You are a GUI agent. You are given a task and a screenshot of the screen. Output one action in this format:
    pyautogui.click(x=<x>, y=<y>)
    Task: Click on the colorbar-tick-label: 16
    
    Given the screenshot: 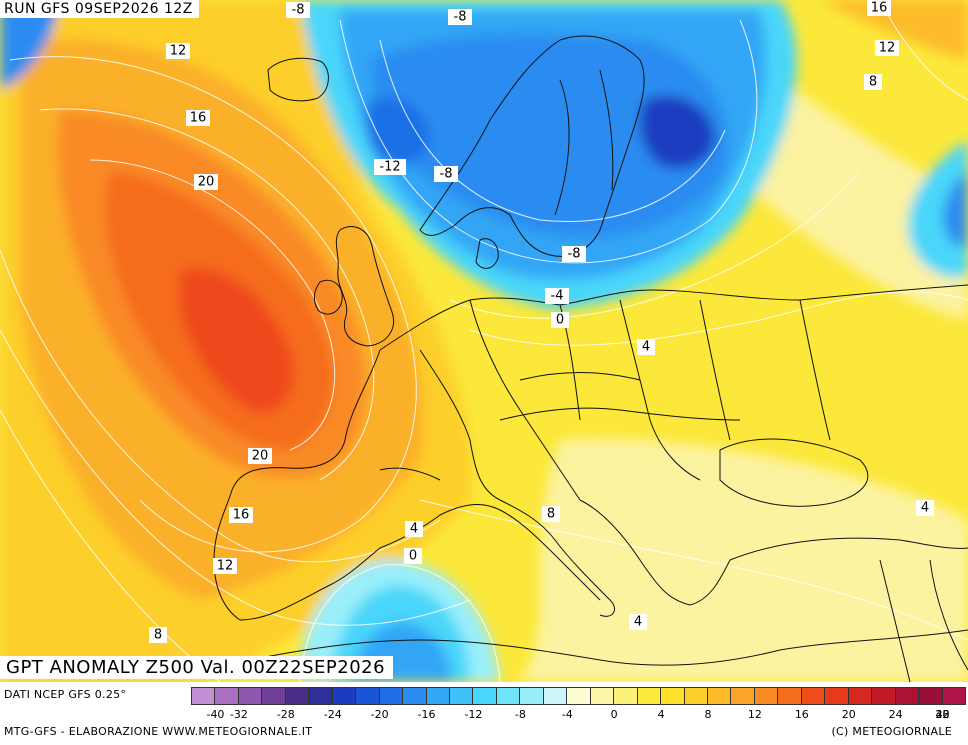 What is the action you would take?
    pyautogui.click(x=801, y=714)
    